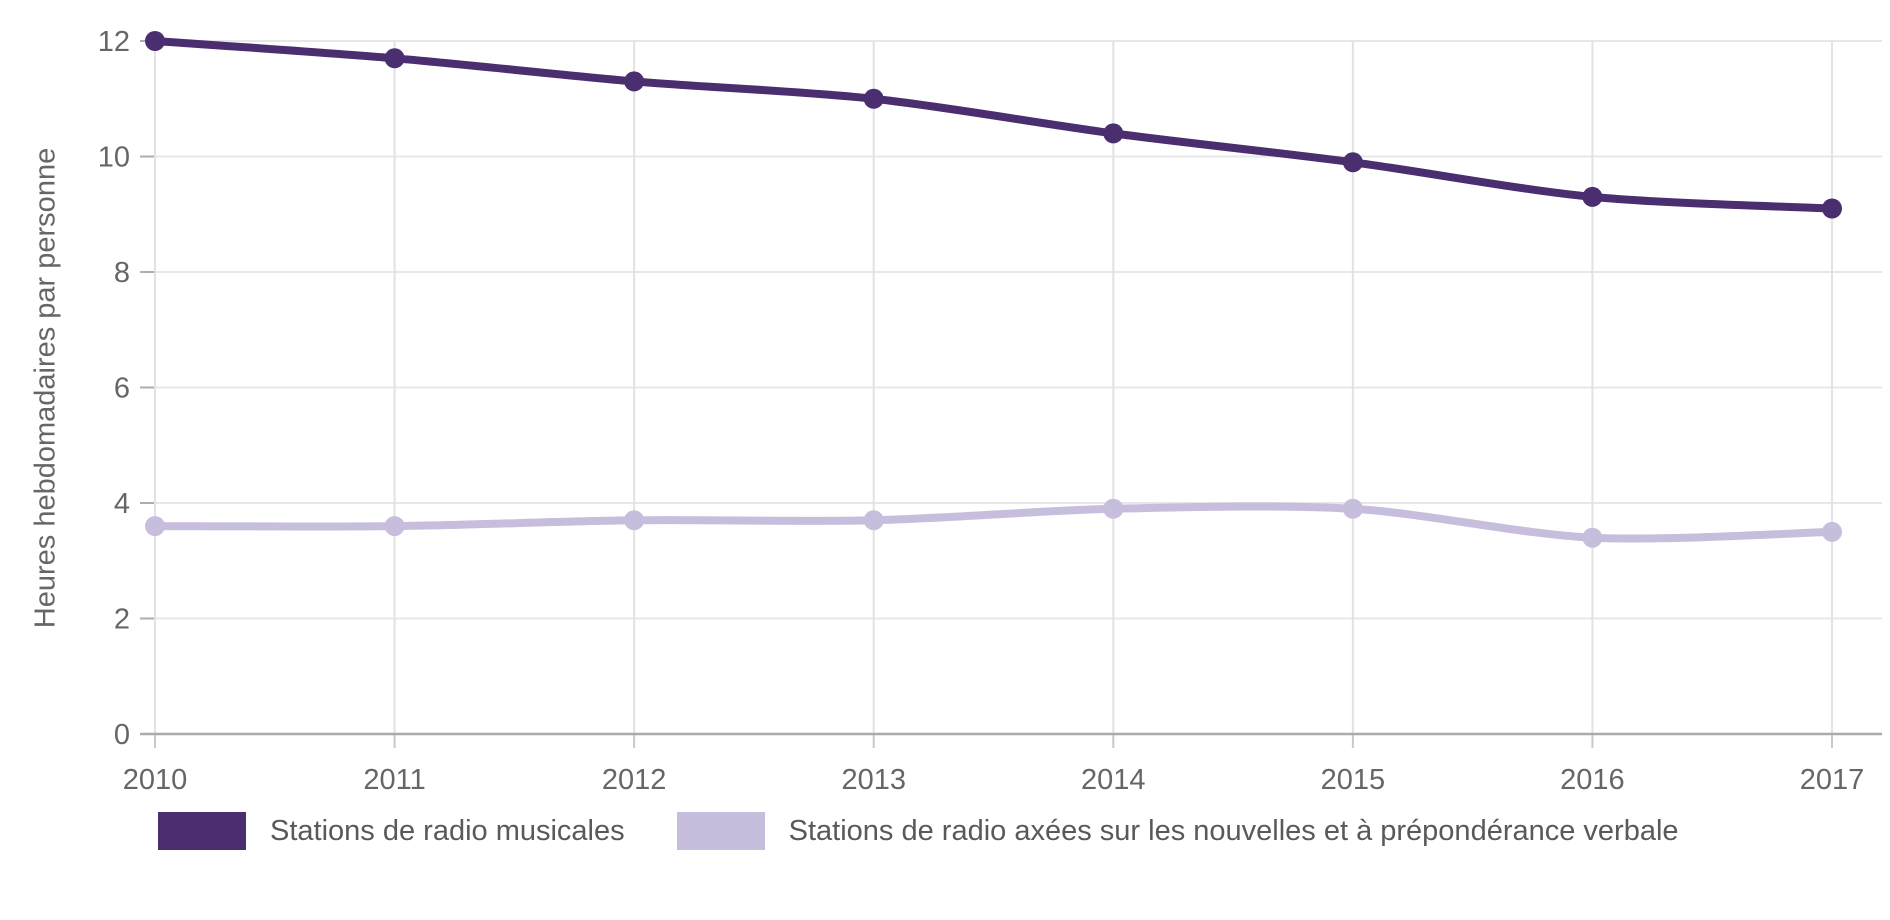 This screenshot has width=1890, height=920. I want to click on data-point-s0-2012, so click(634, 81).